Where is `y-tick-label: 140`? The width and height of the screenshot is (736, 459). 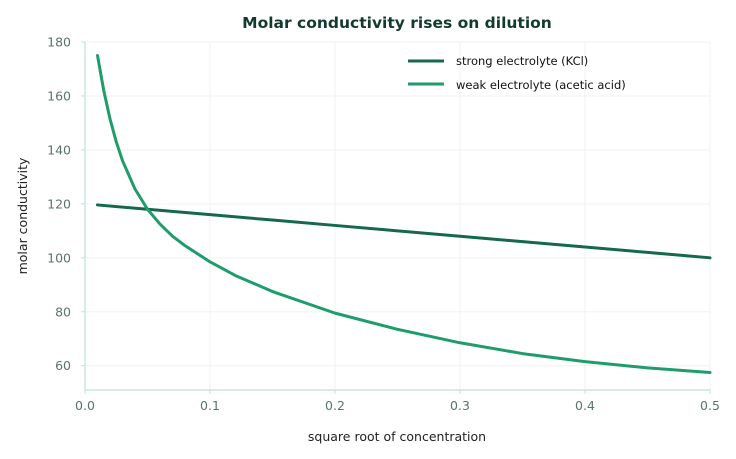 y-tick-label: 140 is located at coordinates (59, 149).